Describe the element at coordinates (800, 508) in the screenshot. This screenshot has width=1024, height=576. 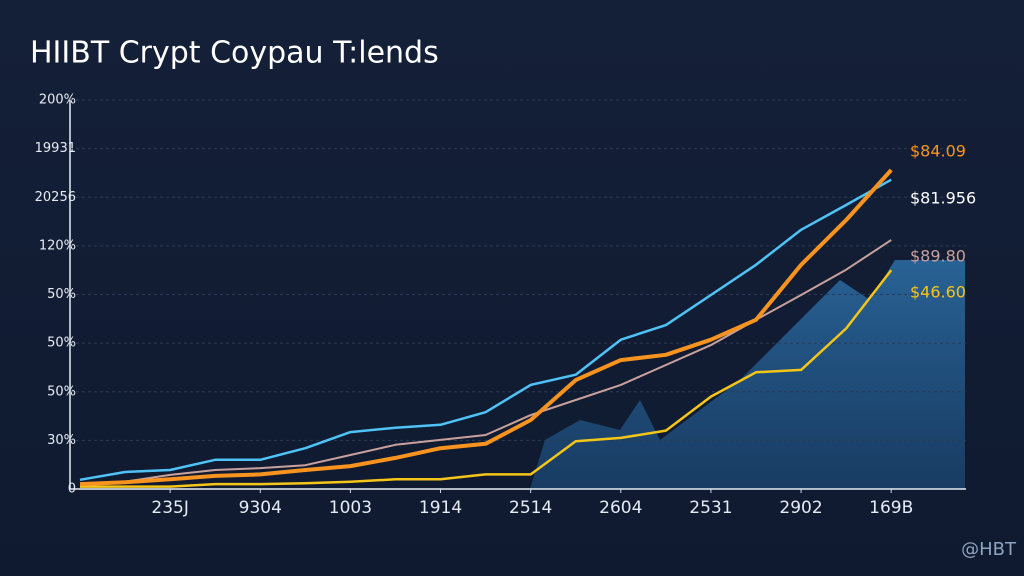
I see `x-tick-label: 2902` at that location.